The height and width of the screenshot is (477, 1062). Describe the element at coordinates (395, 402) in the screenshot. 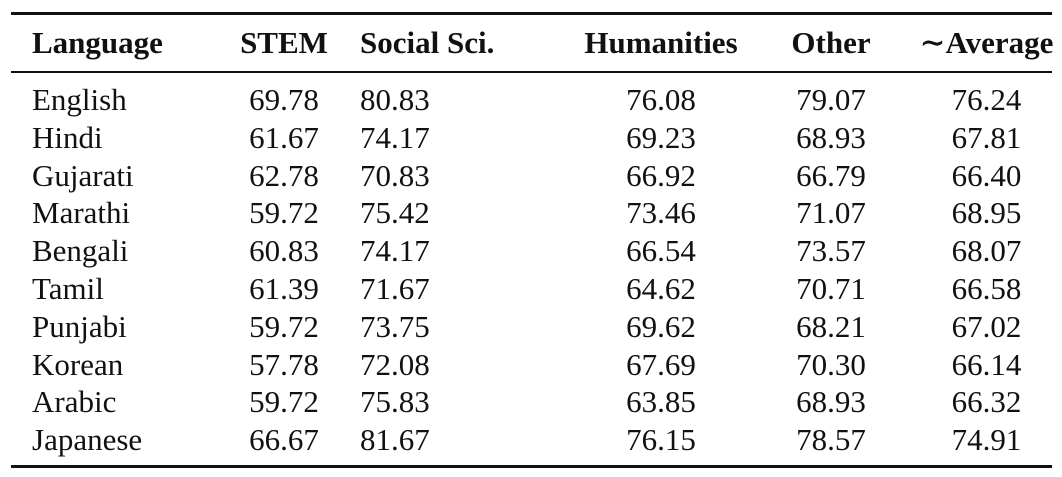

I see `cell-social-sci: 75.83` at that location.